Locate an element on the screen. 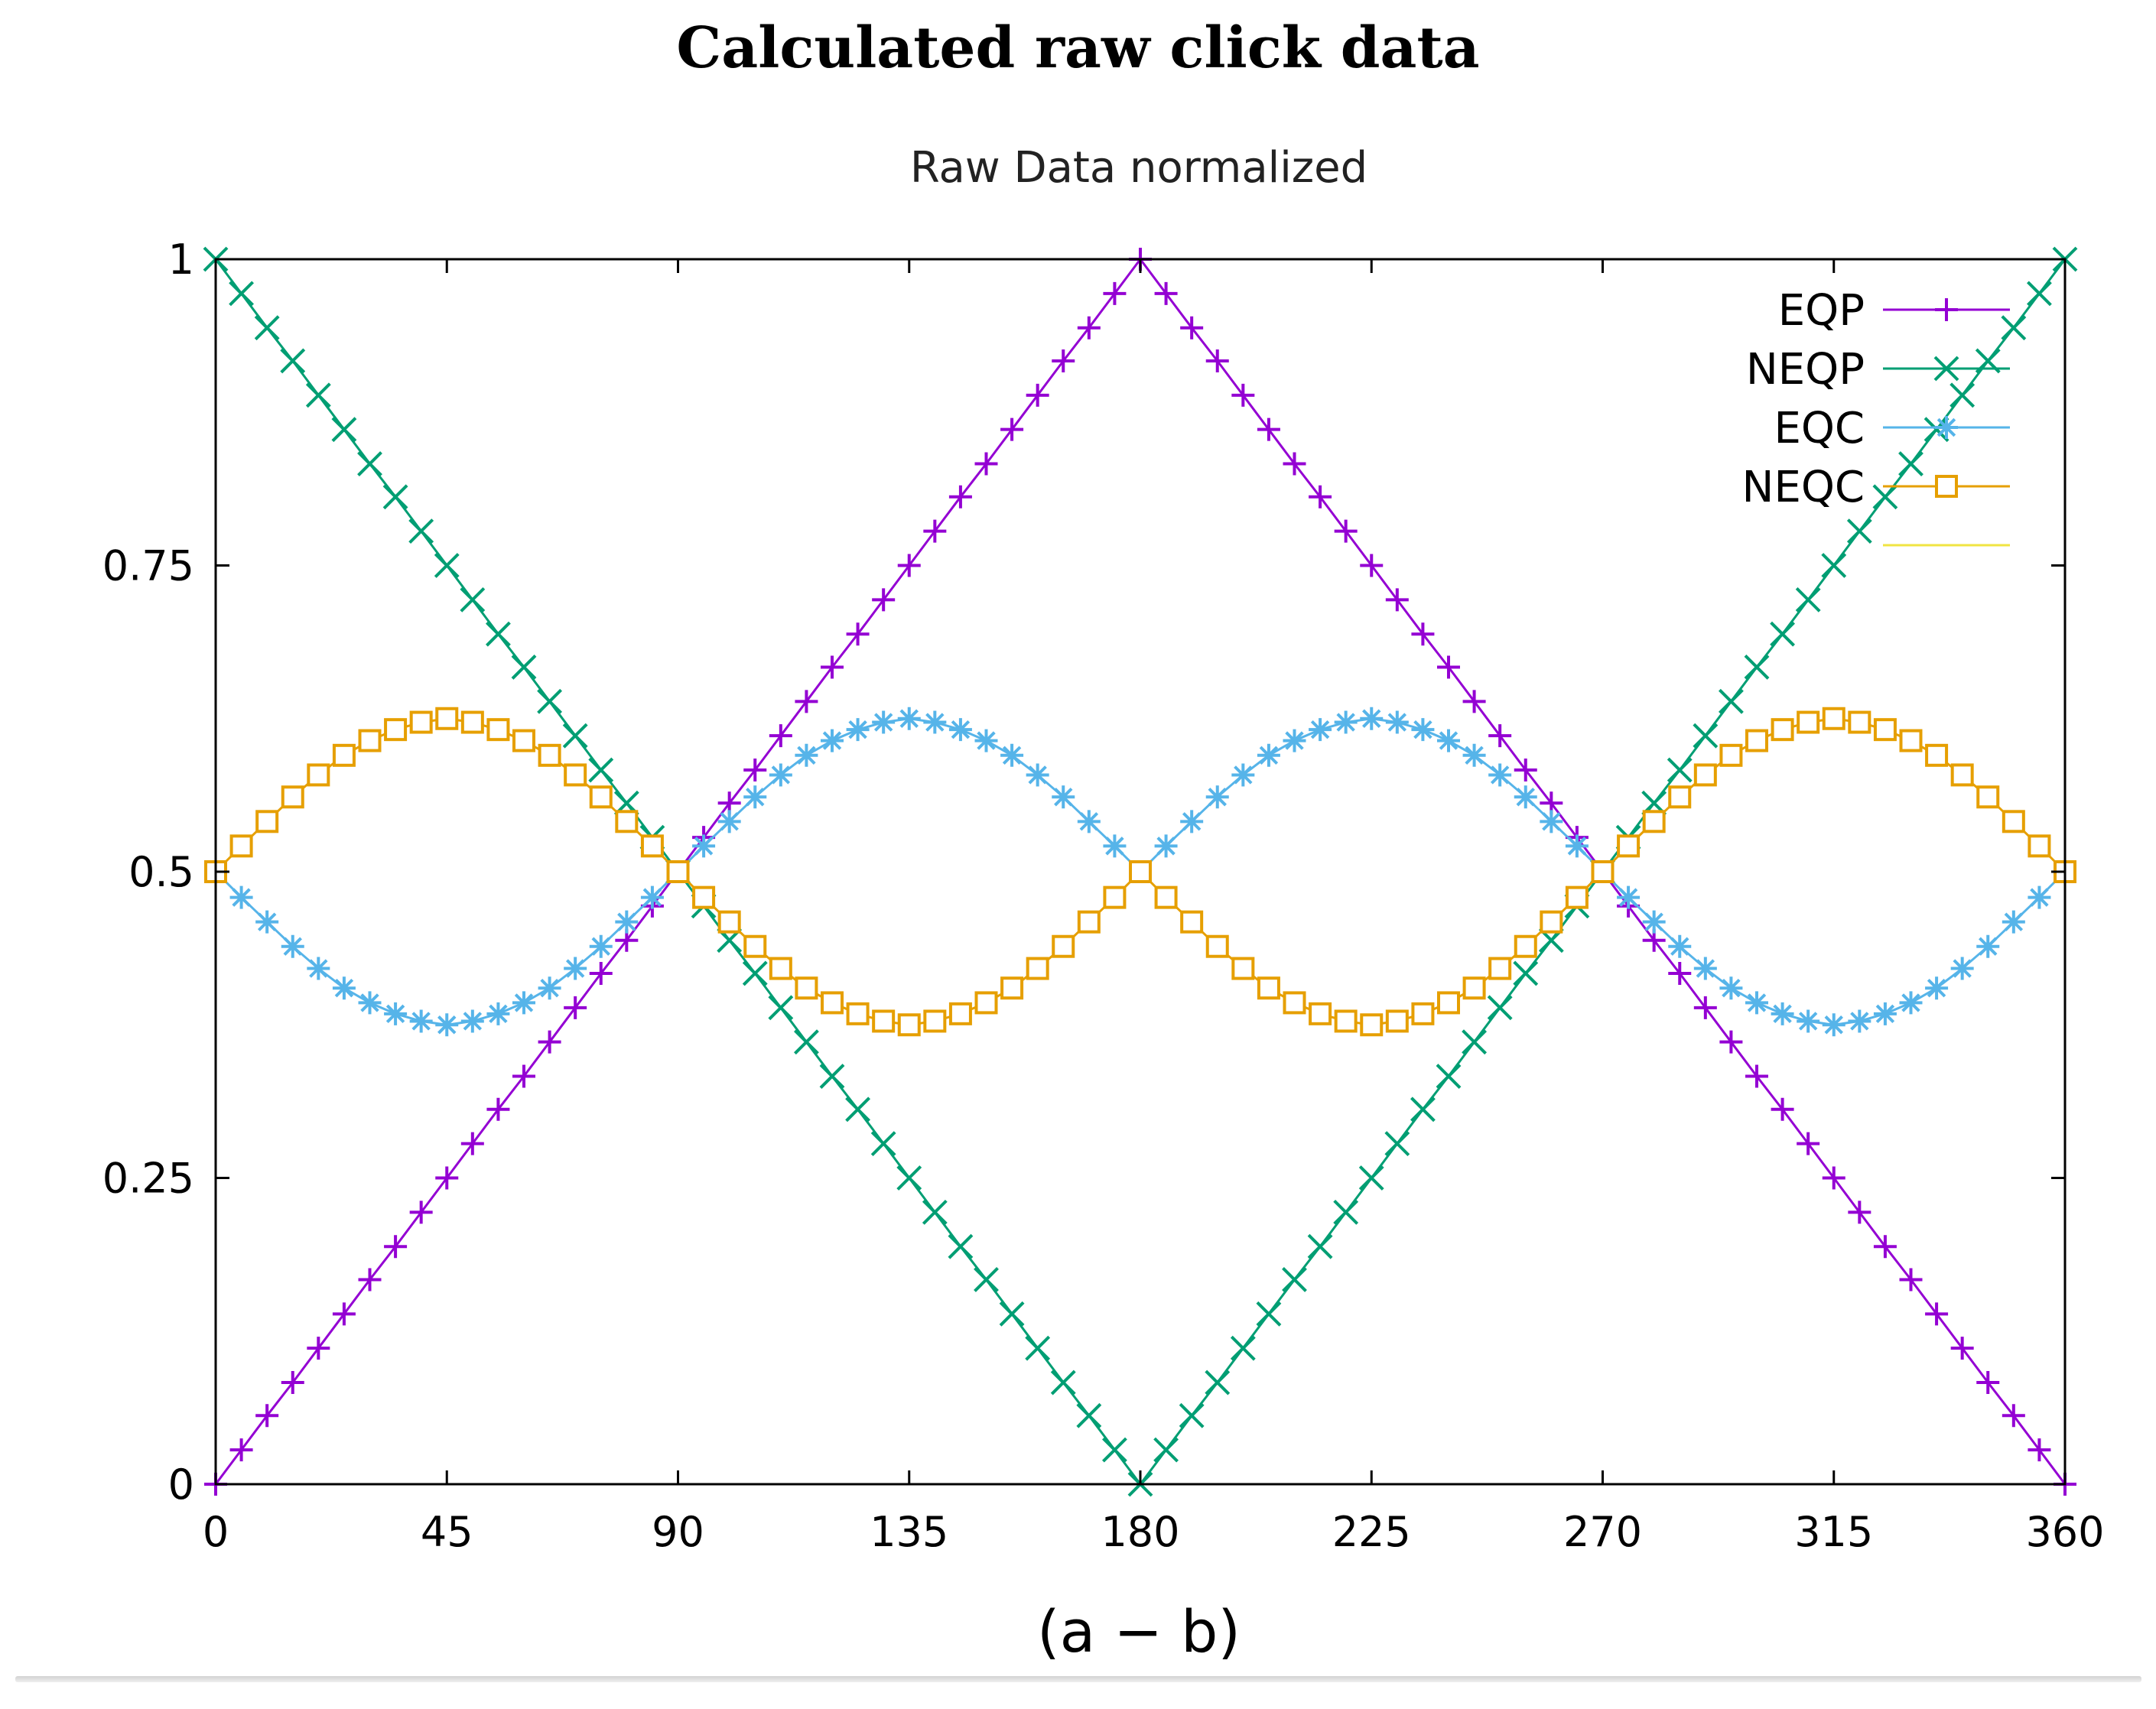 This screenshot has height=1709, width=2156. x-axis-label: (a − b) is located at coordinates (1139, 1631).